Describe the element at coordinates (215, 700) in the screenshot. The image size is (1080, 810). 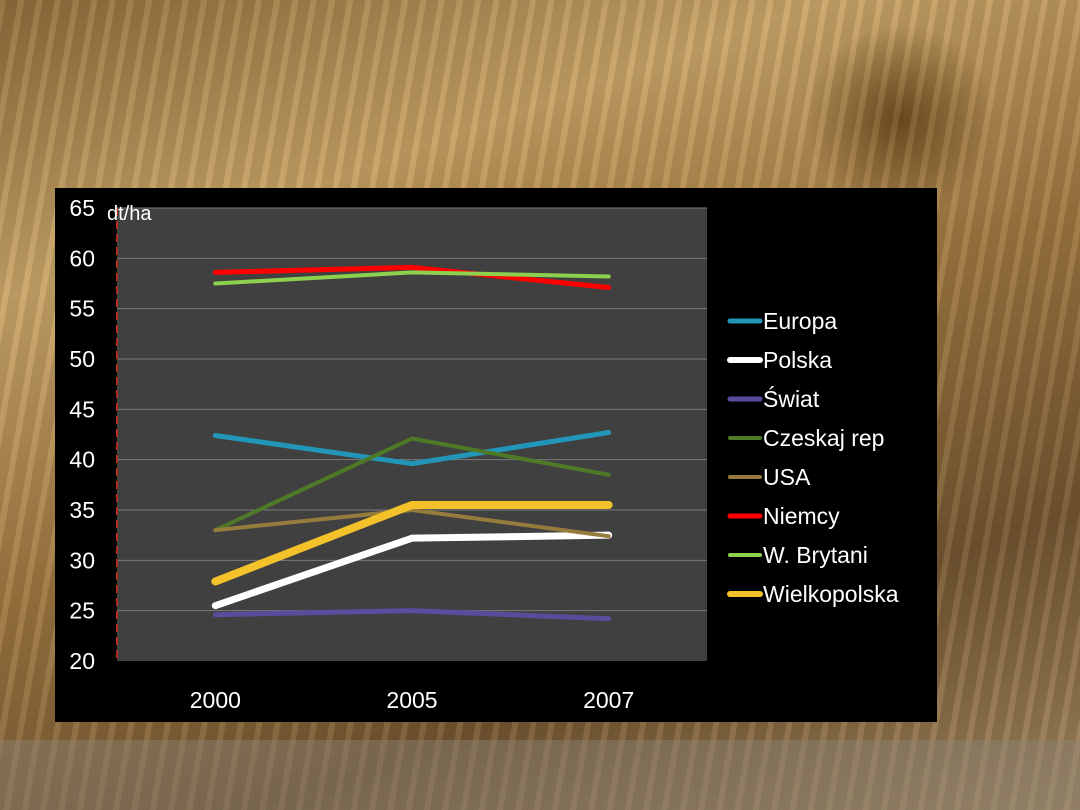
I see `x-tick-label: 2000` at that location.